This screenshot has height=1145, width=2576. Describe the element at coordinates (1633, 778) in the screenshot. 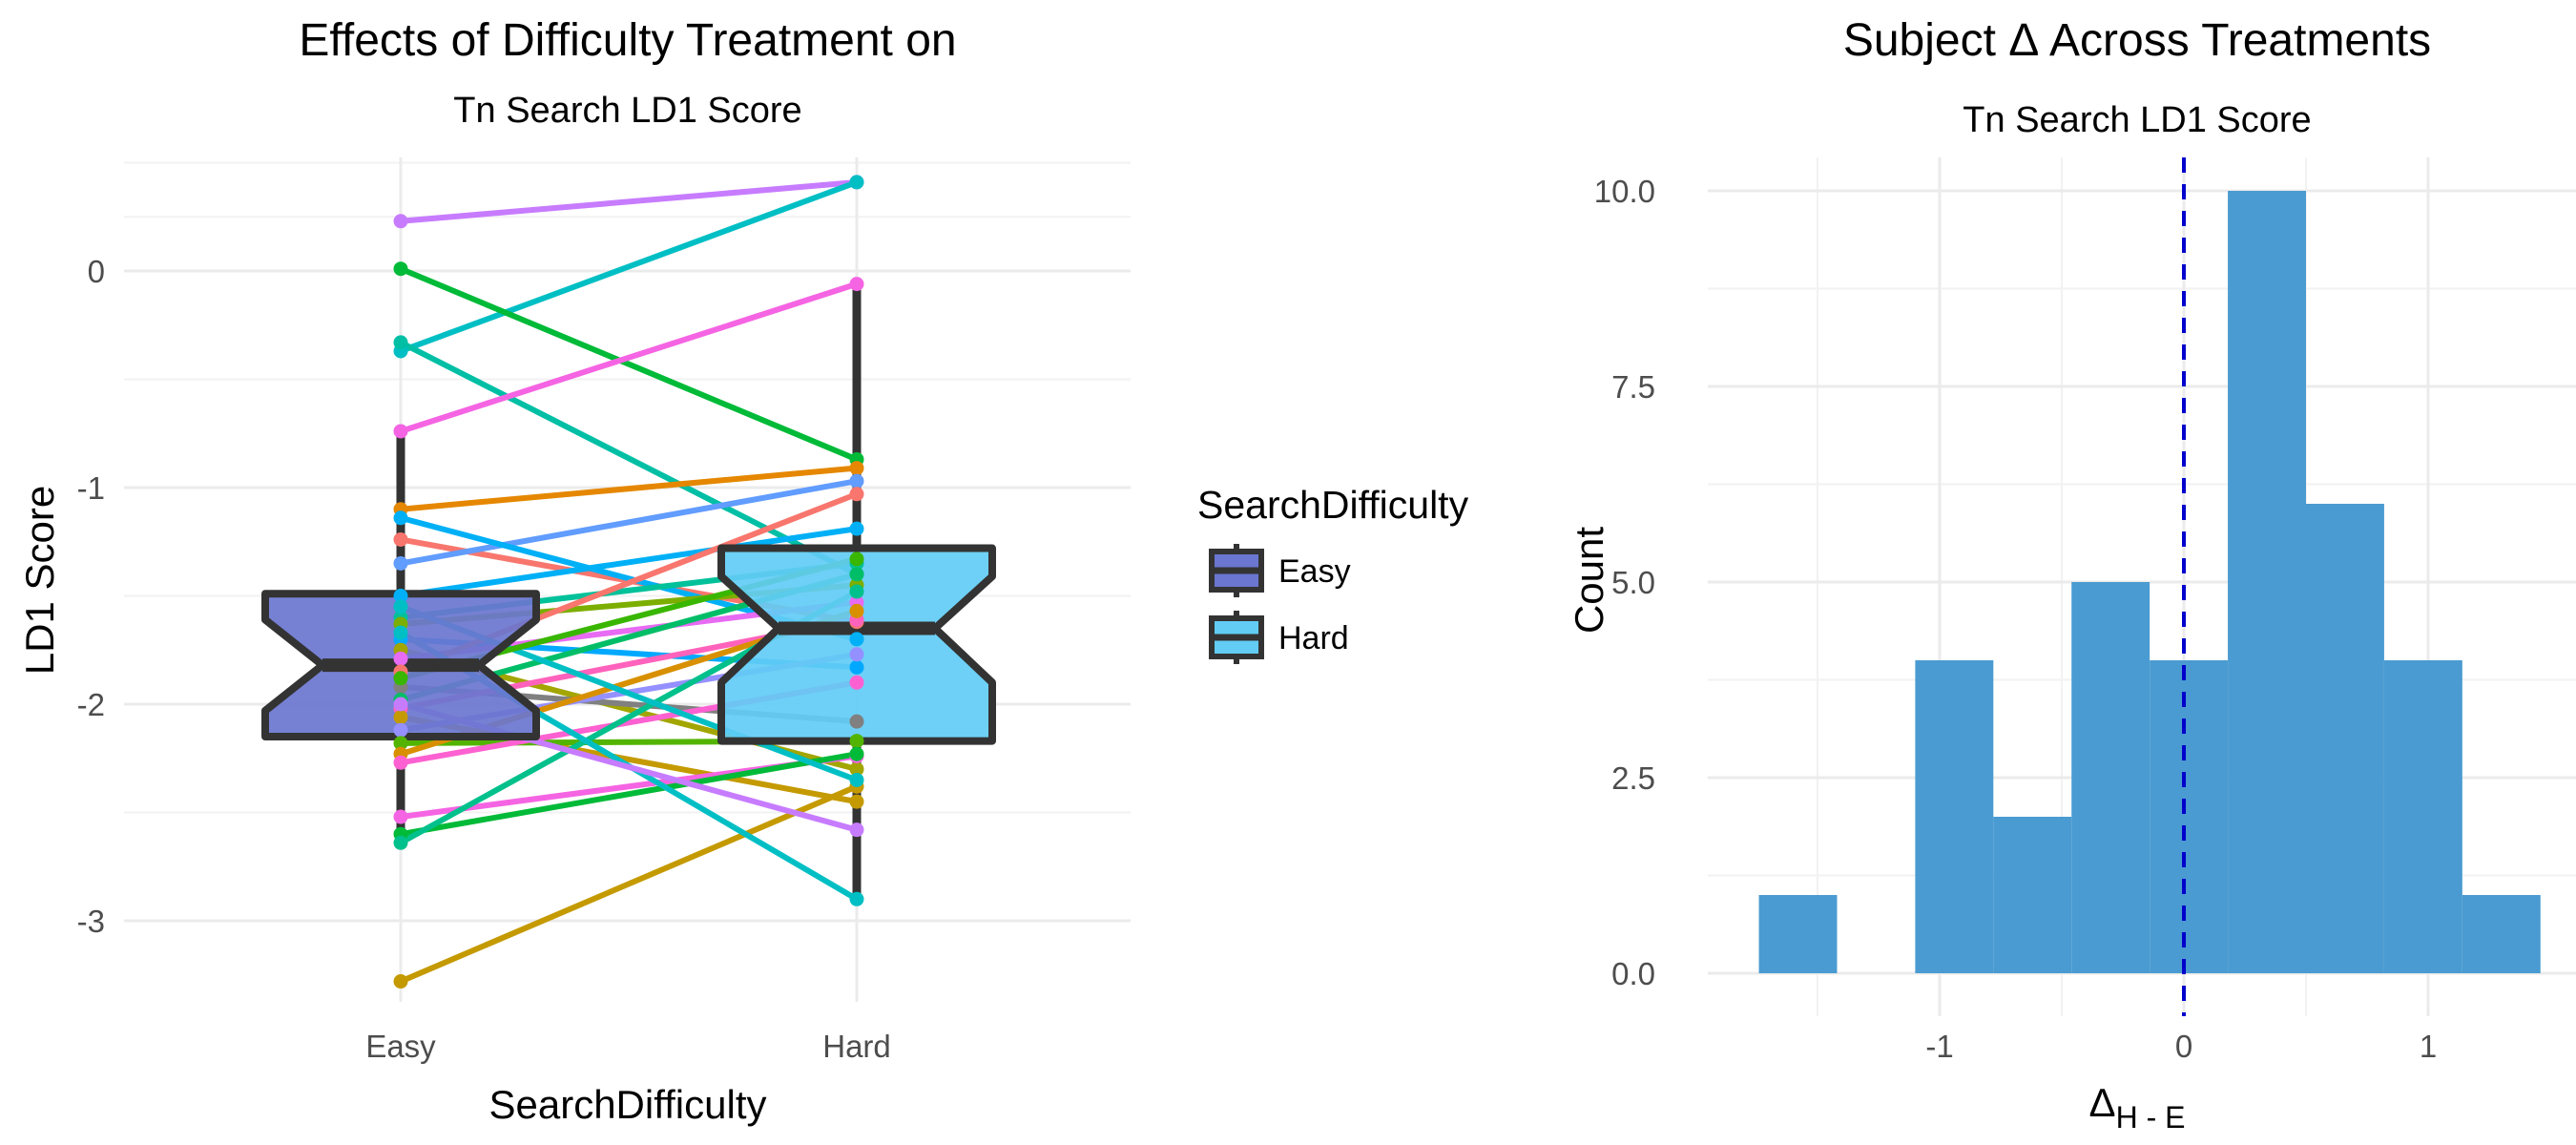

I see `y-tick-label: 2.5` at that location.